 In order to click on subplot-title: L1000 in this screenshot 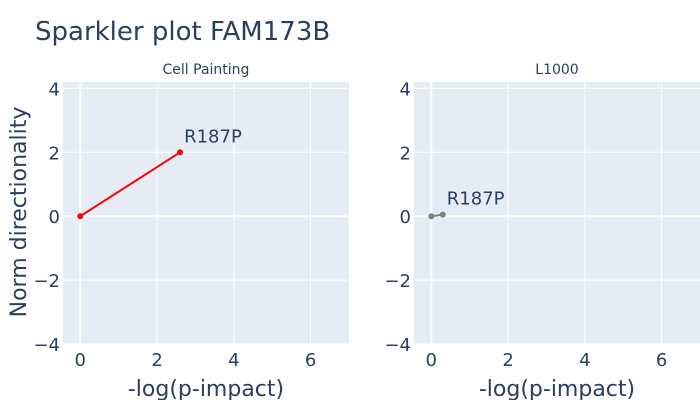, I will do `click(556, 70)`.